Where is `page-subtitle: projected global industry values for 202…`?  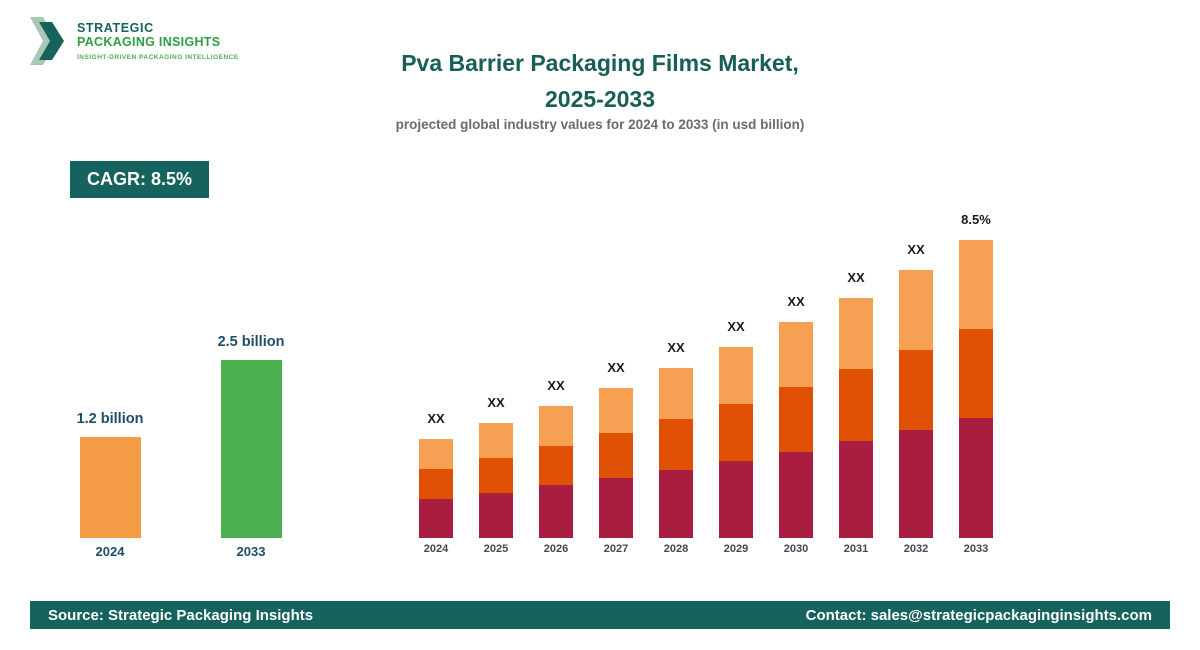 page-subtitle: projected global industry values for 202… is located at coordinates (600, 124).